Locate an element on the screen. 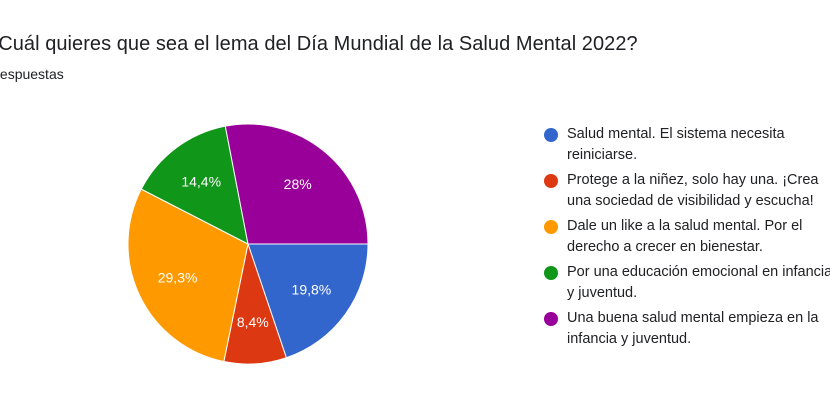 Image resolution: width=830 pixels, height=410 pixels. pie-slice-label-2: 8,4% is located at coordinates (253, 322).